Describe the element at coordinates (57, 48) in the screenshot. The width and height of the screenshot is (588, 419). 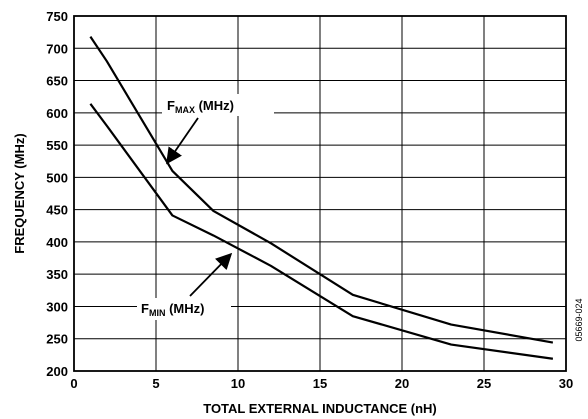
I see `y-tick-label: 700` at that location.